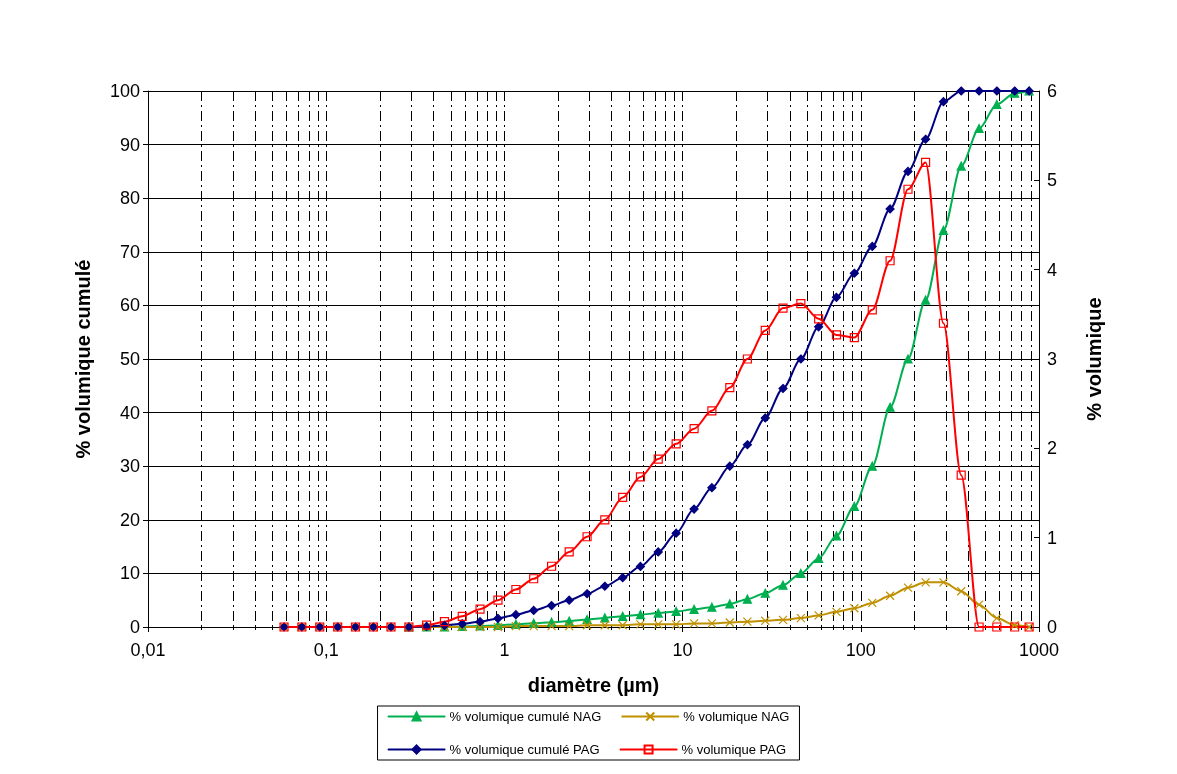 The width and height of the screenshot is (1177, 774). Describe the element at coordinates (1052, 359) in the screenshot. I see `y2-tick-label: 3` at that location.